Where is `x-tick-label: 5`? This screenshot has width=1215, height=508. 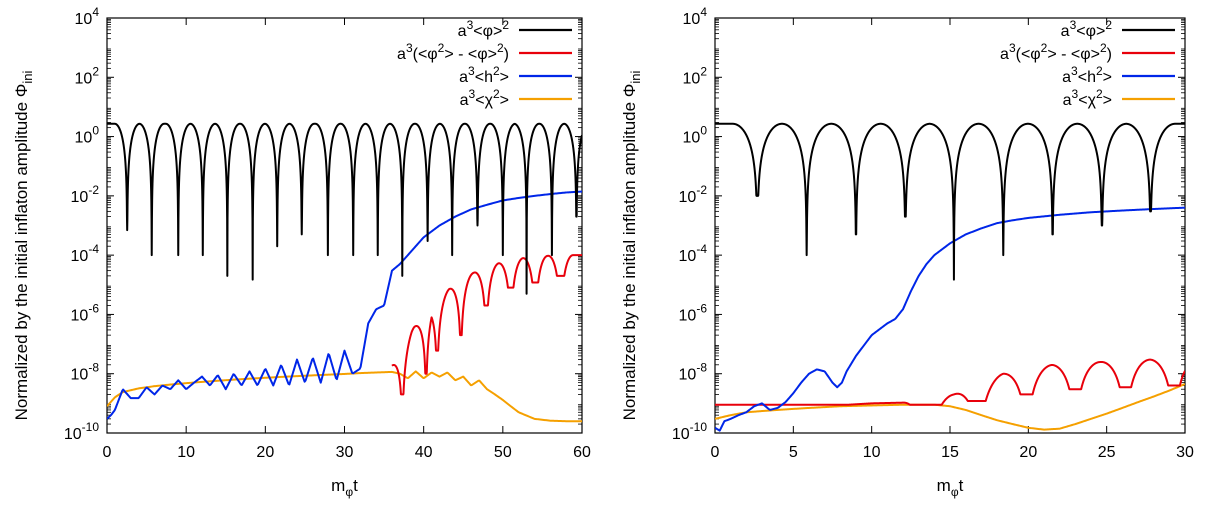 x-tick-label: 5 is located at coordinates (793, 452).